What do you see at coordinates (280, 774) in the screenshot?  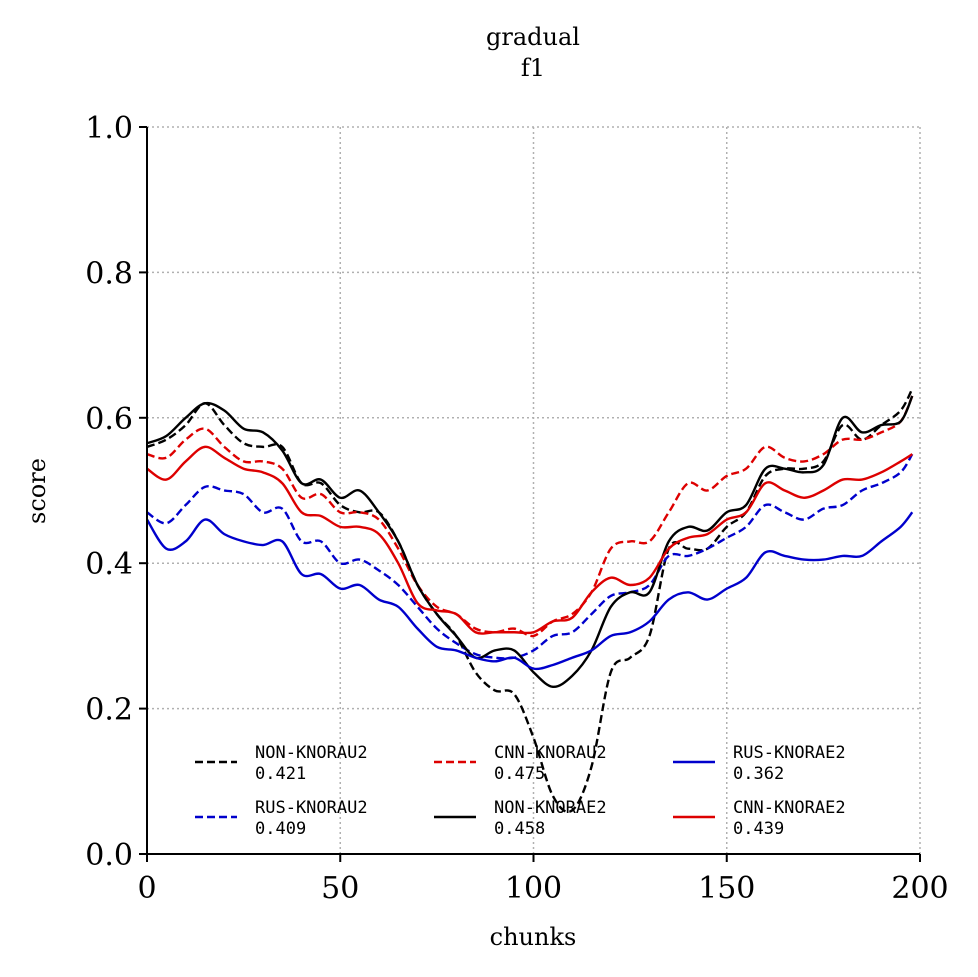 I see `legend-series-score: 0.421` at bounding box center [280, 774].